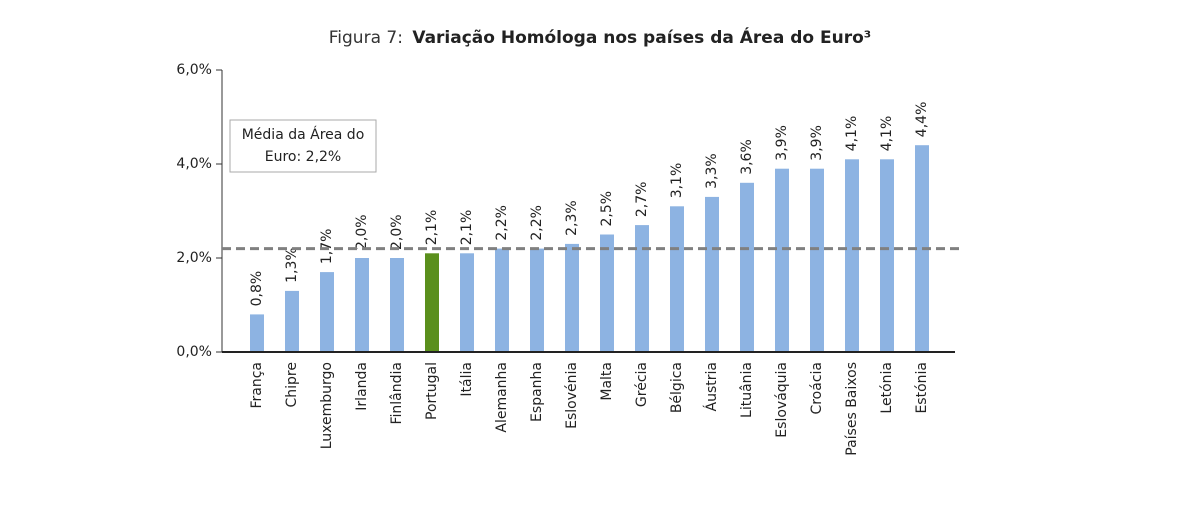 The height and width of the screenshot is (517, 1200). Describe the element at coordinates (194, 258) in the screenshot. I see `y-tick-label: 2,0%` at that location.